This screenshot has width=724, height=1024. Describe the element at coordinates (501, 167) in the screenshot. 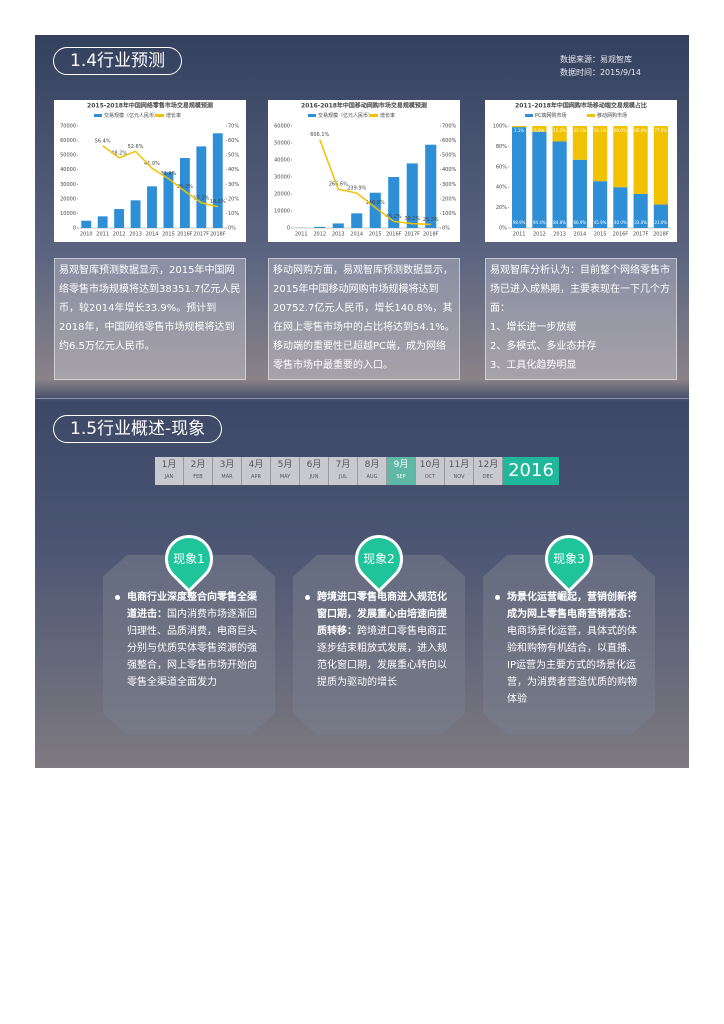

I see `y-tick-label: 60%` at that location.